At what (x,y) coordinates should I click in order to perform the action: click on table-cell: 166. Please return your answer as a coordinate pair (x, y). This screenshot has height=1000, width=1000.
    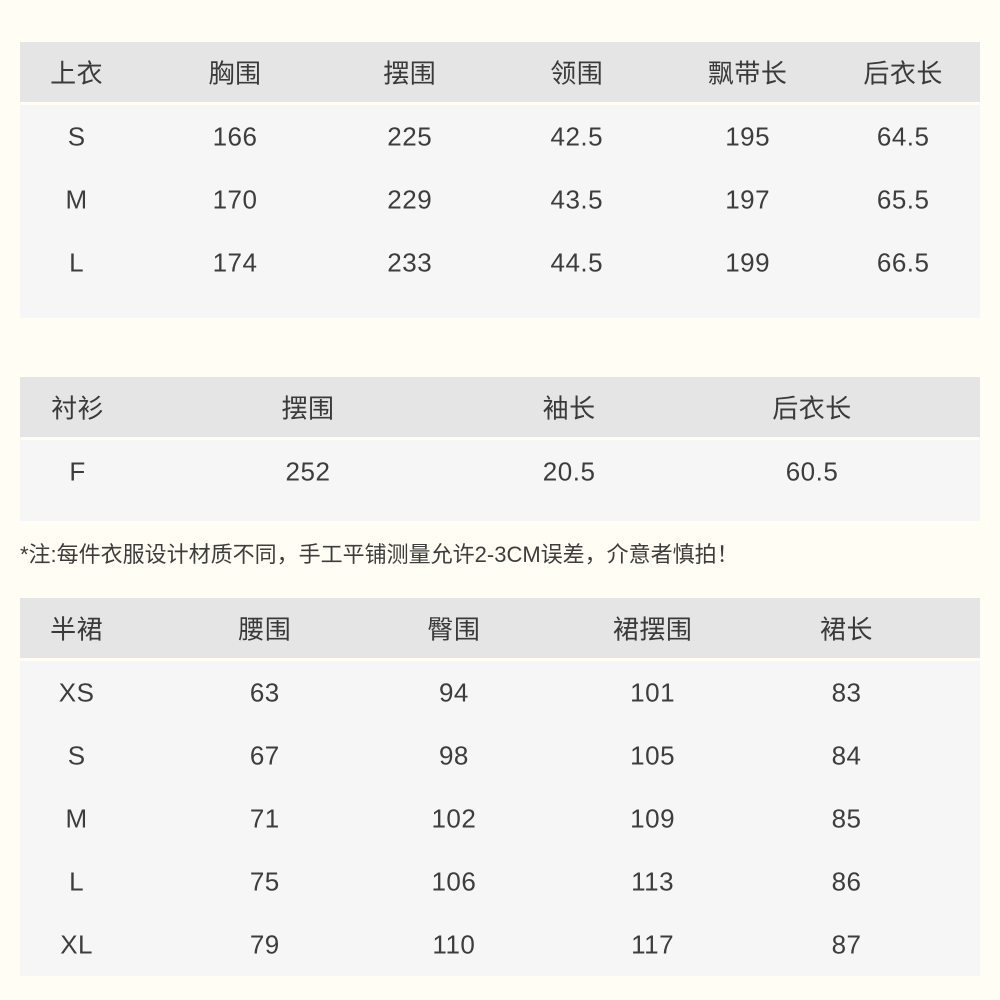
    Looking at the image, I should click on (235, 136).